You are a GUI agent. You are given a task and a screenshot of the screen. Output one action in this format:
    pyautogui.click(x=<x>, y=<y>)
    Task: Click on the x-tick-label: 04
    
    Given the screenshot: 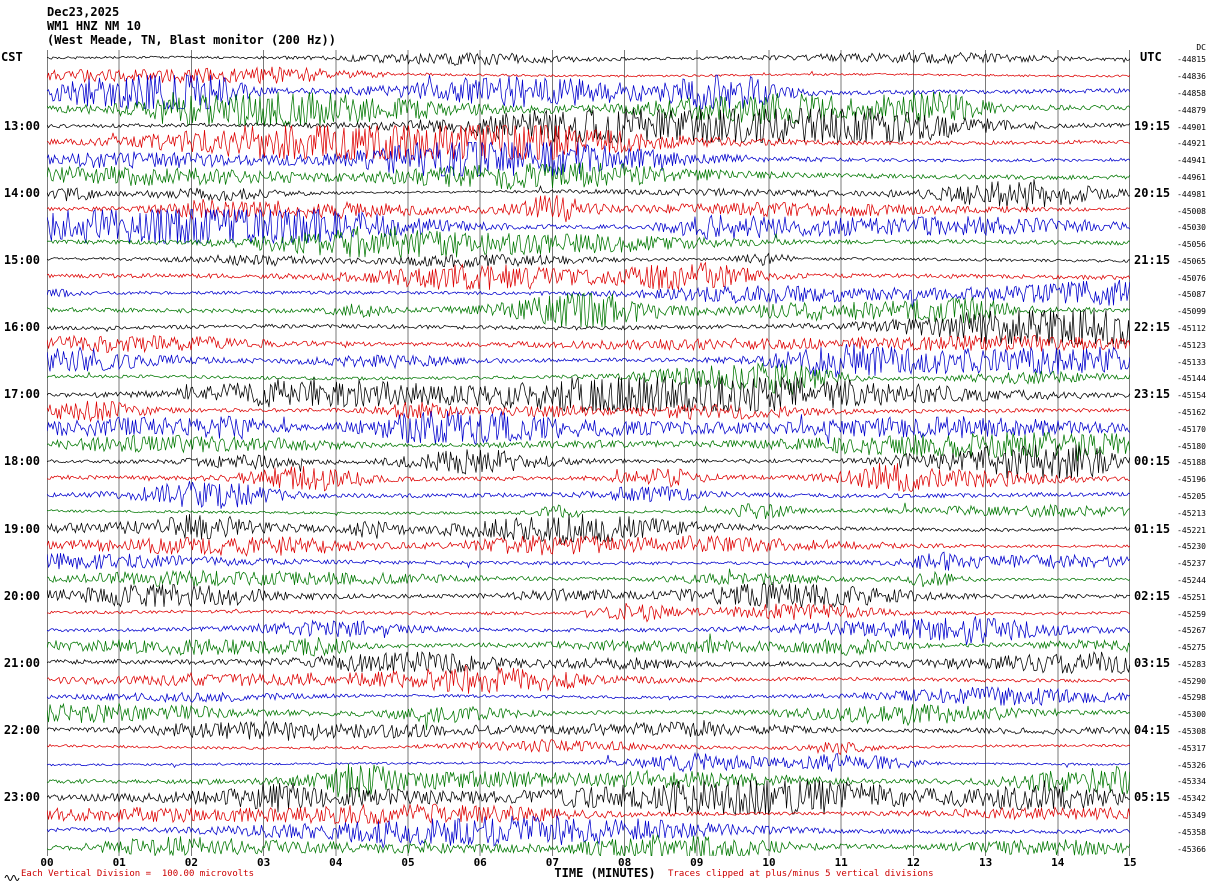 What is the action you would take?
    pyautogui.click(x=336, y=862)
    